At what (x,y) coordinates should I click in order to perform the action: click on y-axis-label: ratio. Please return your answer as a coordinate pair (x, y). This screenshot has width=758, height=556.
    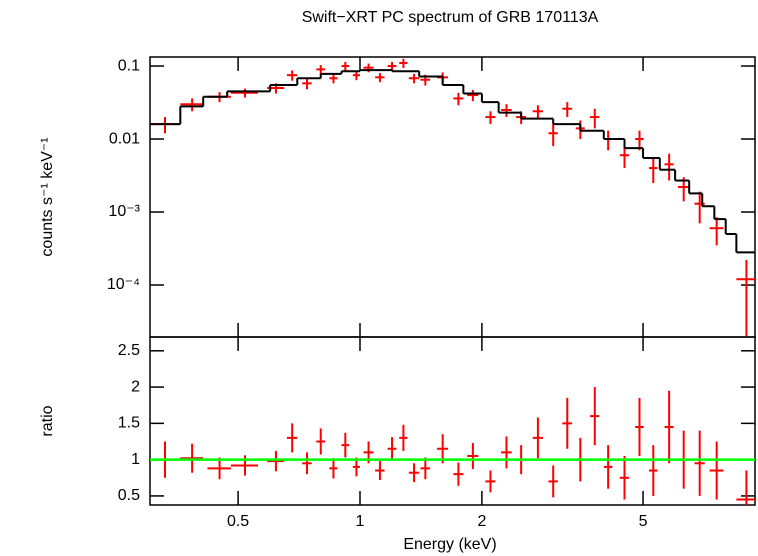
    Looking at the image, I should click on (47, 420).